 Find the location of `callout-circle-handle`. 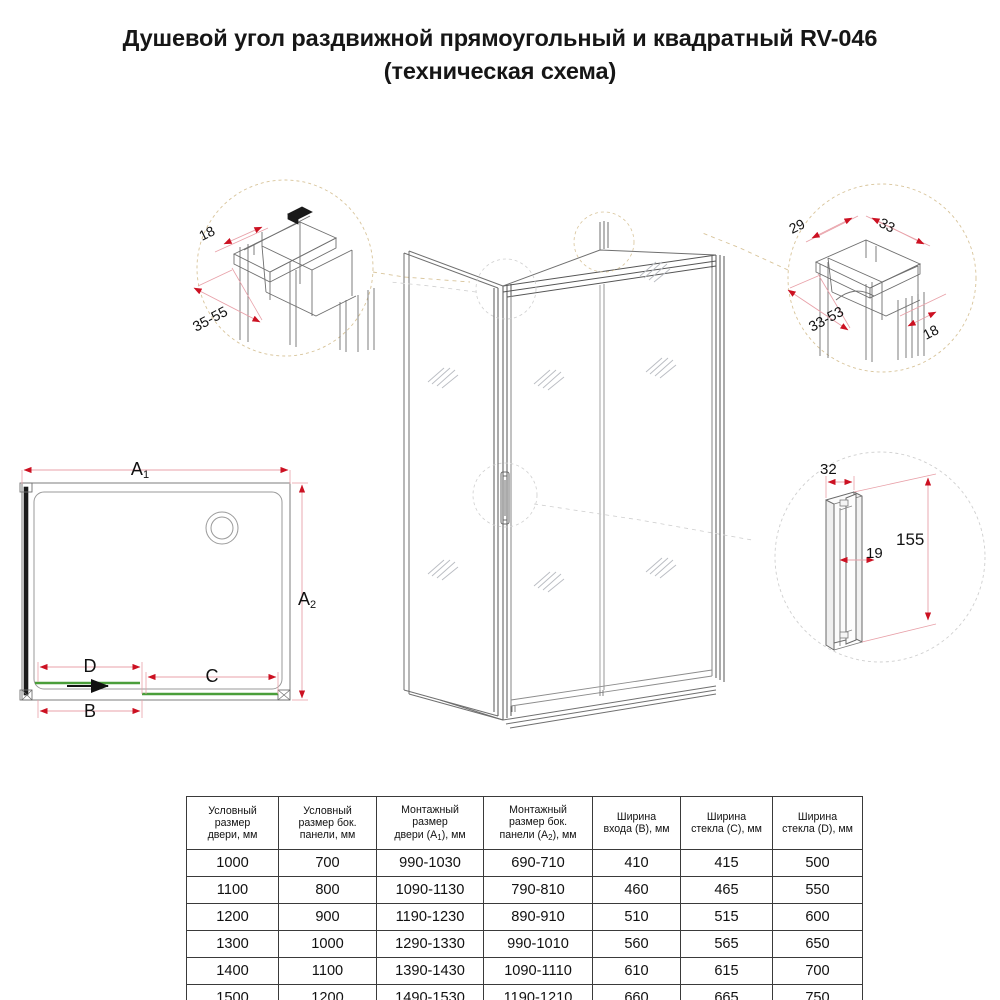

callout-circle-handle is located at coordinates (505, 495).